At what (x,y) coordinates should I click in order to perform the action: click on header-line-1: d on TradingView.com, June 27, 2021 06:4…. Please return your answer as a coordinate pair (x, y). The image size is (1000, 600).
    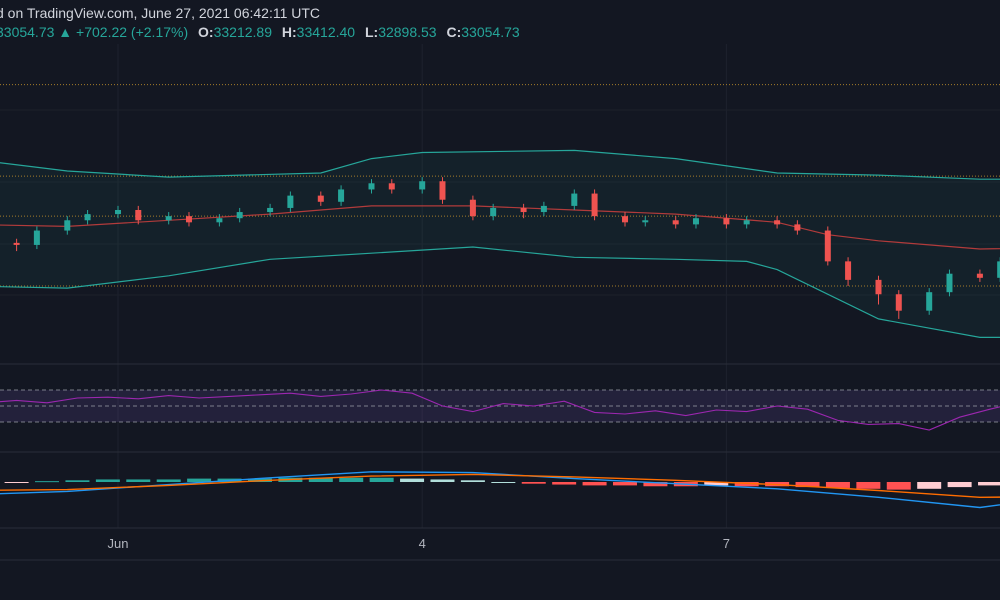
    Looking at the image, I should click on (160, 13).